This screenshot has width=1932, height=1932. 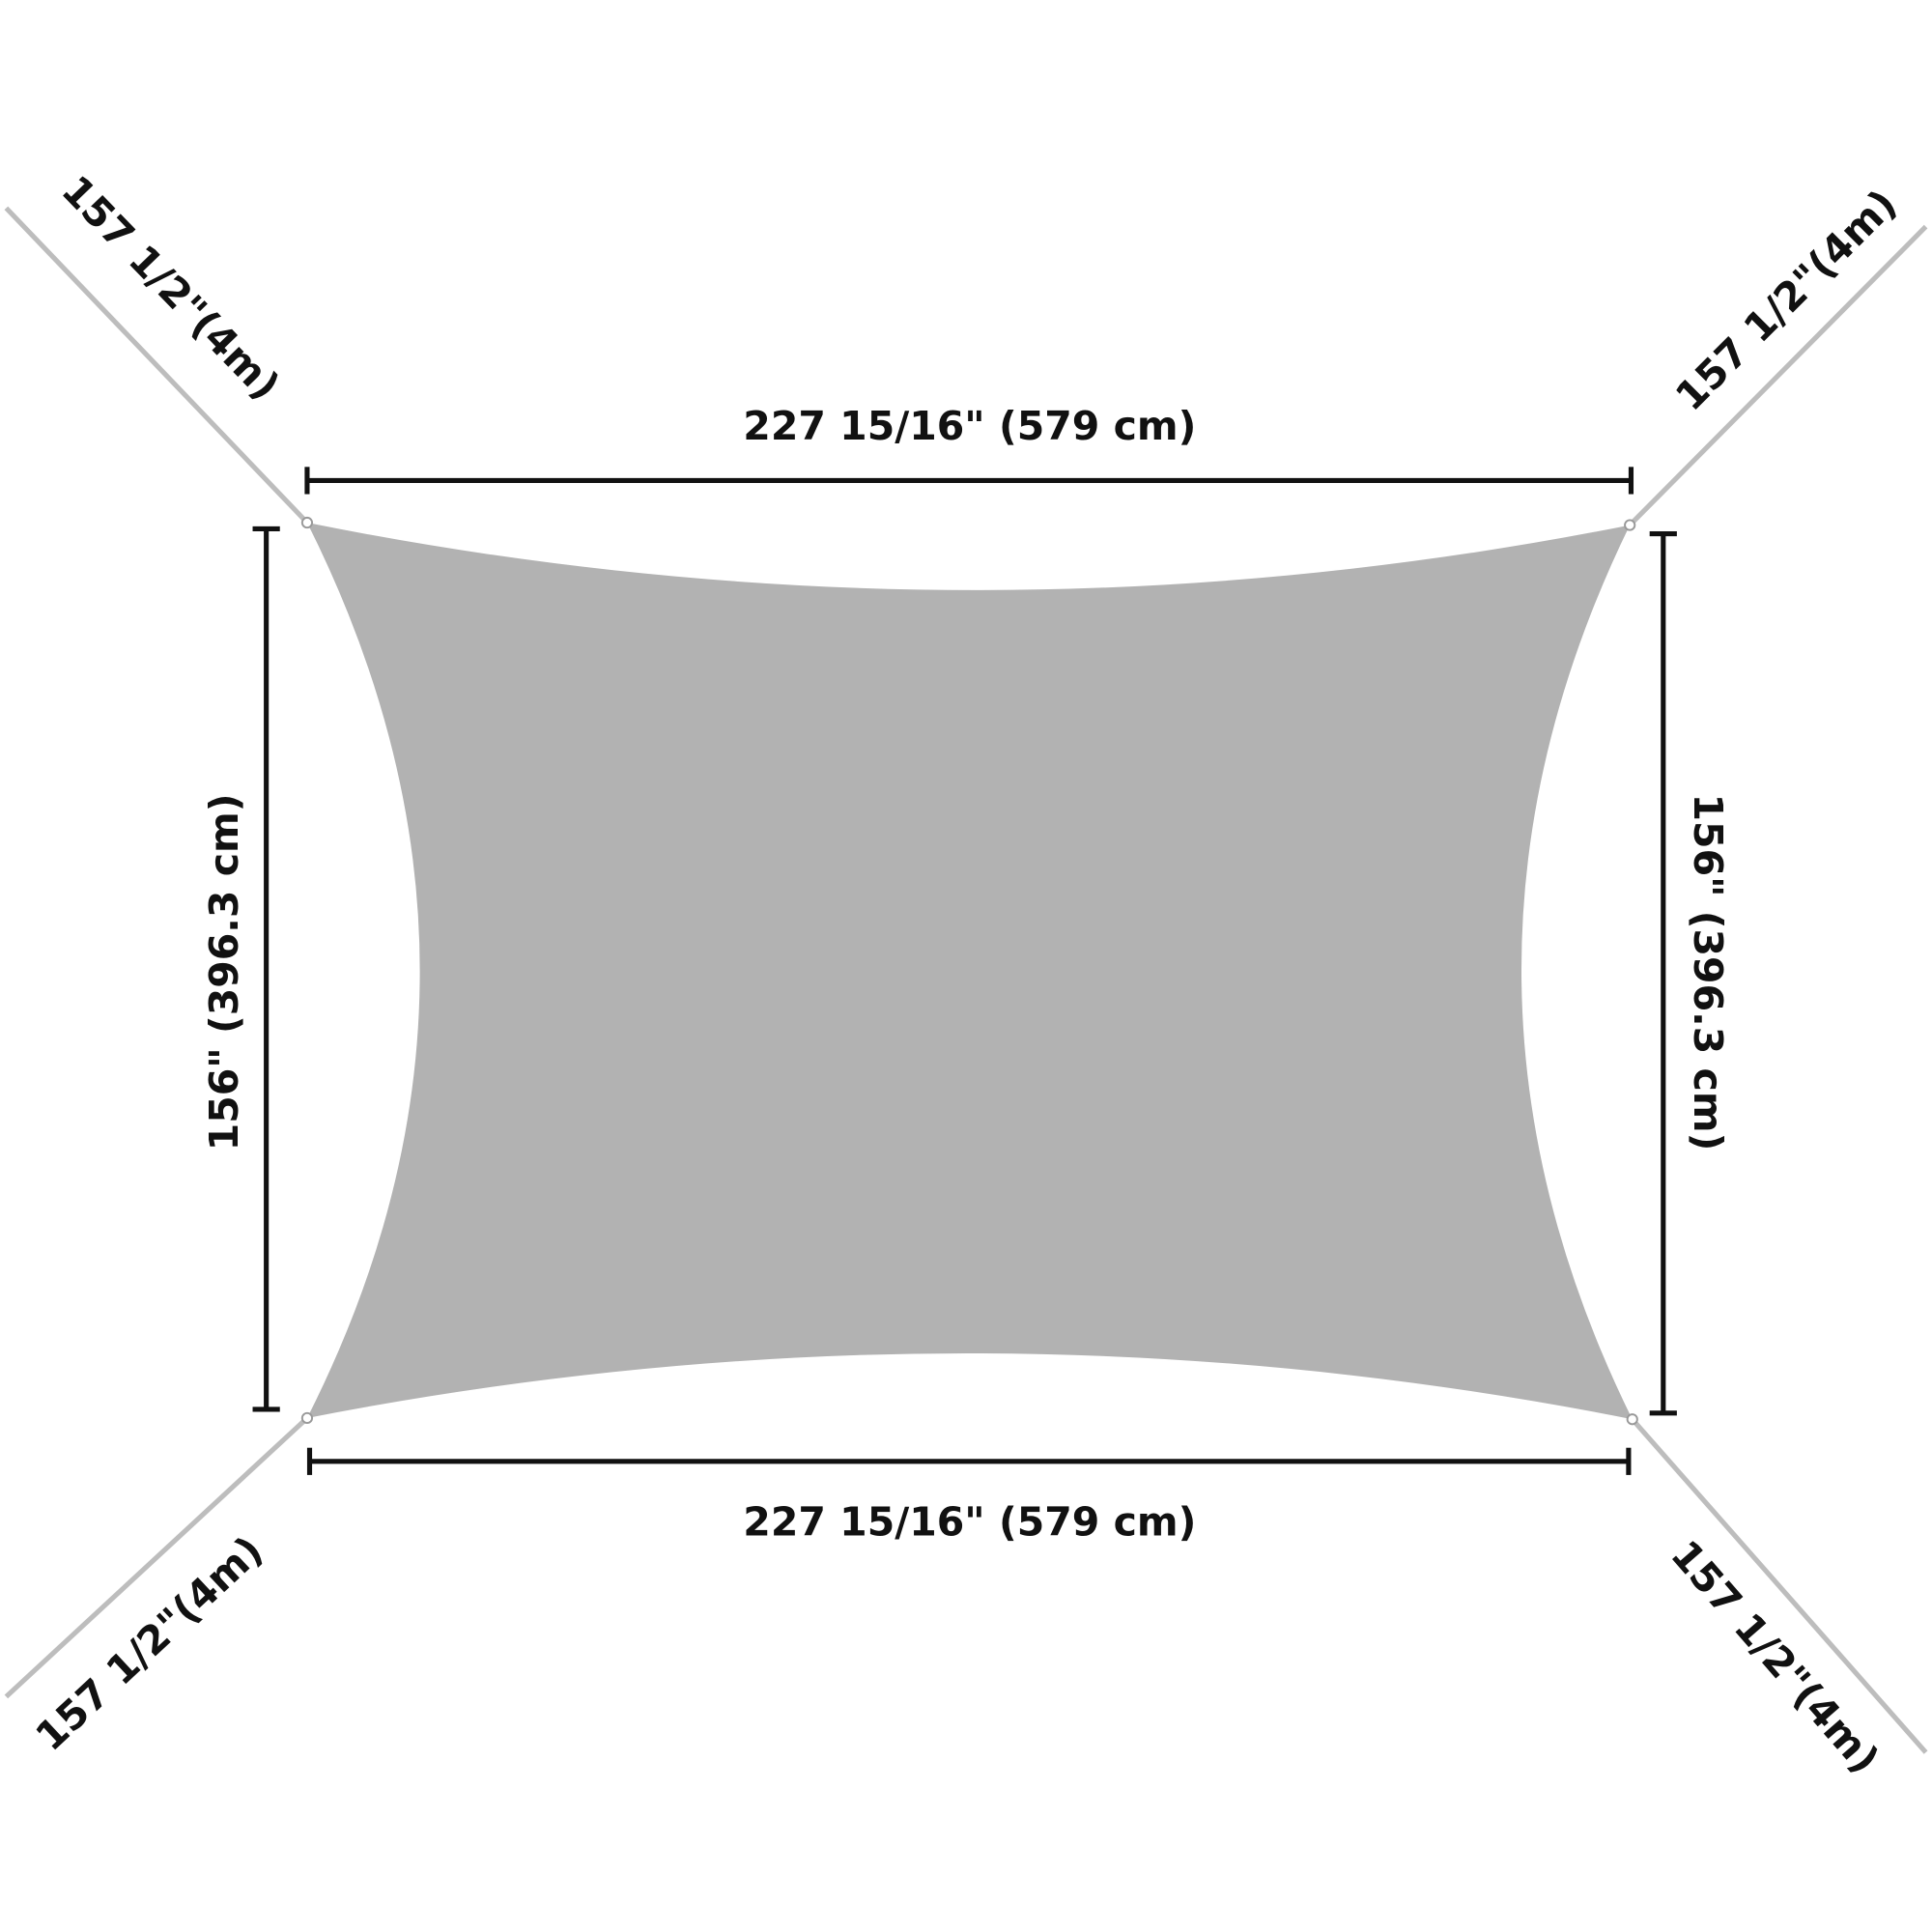 I want to click on rope-top-left, so click(x=156, y=365).